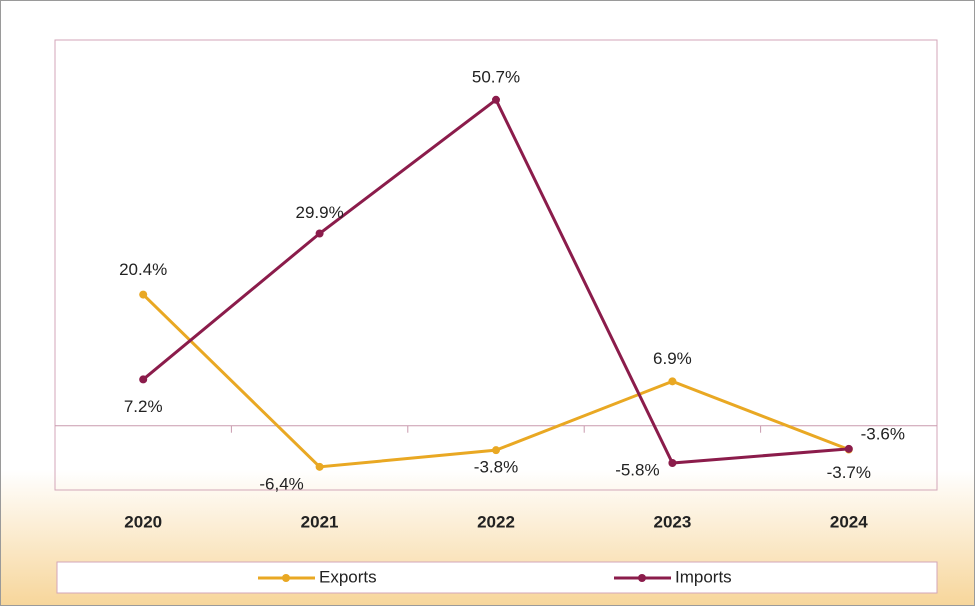 This screenshot has width=975, height=606. What do you see at coordinates (143, 269) in the screenshot?
I see `data-label: 20.4%` at bounding box center [143, 269].